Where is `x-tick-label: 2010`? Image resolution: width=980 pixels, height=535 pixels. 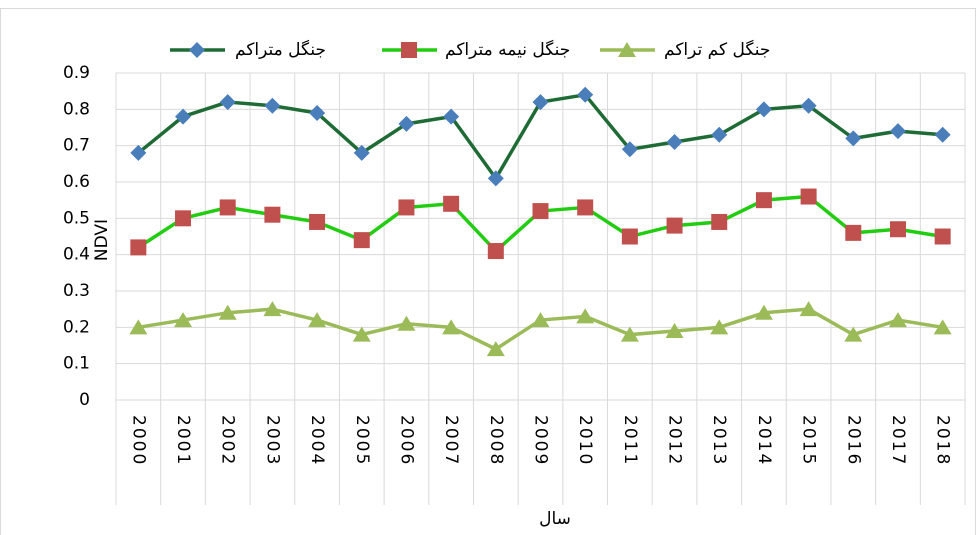
x-tick-label: 2010 is located at coordinates (585, 440).